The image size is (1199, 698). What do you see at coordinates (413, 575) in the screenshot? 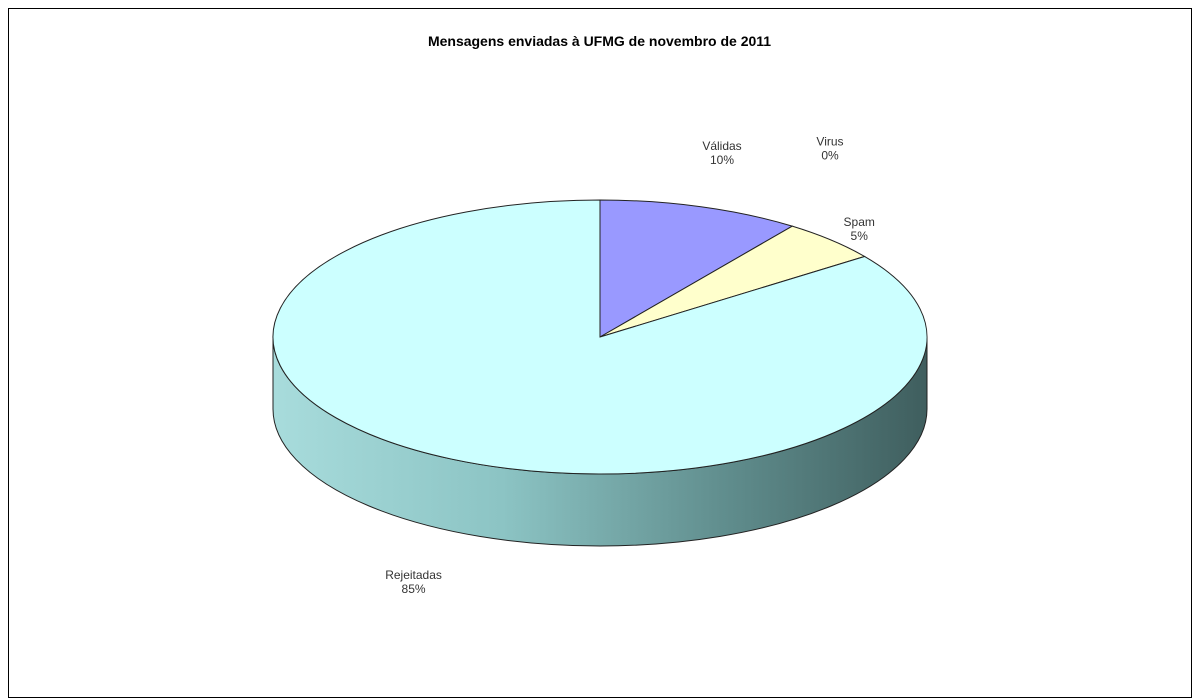
I see `label-rejeitadas-name: Rejeitadas` at bounding box center [413, 575].